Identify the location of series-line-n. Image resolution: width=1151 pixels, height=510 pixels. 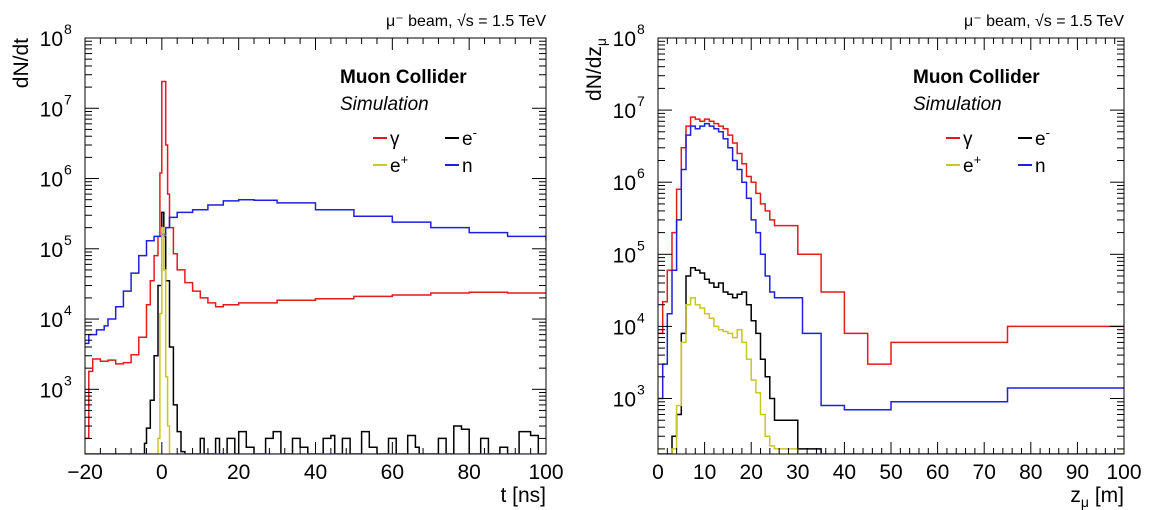
(315, 271).